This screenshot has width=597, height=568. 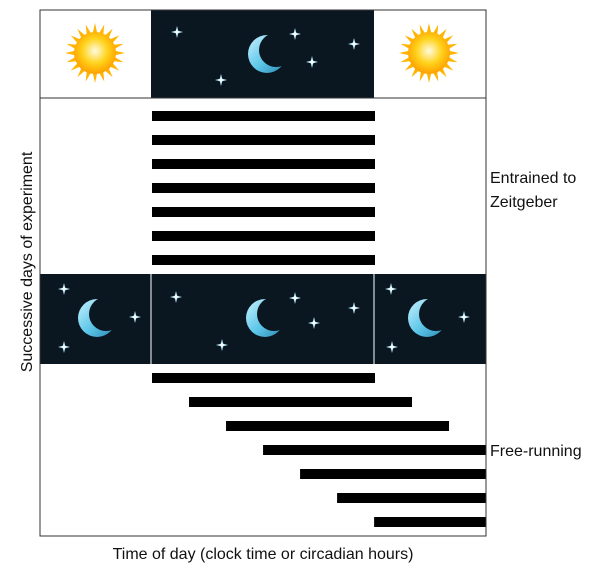 I want to click on entrained-label-line1: Entrained to, so click(x=542, y=179).